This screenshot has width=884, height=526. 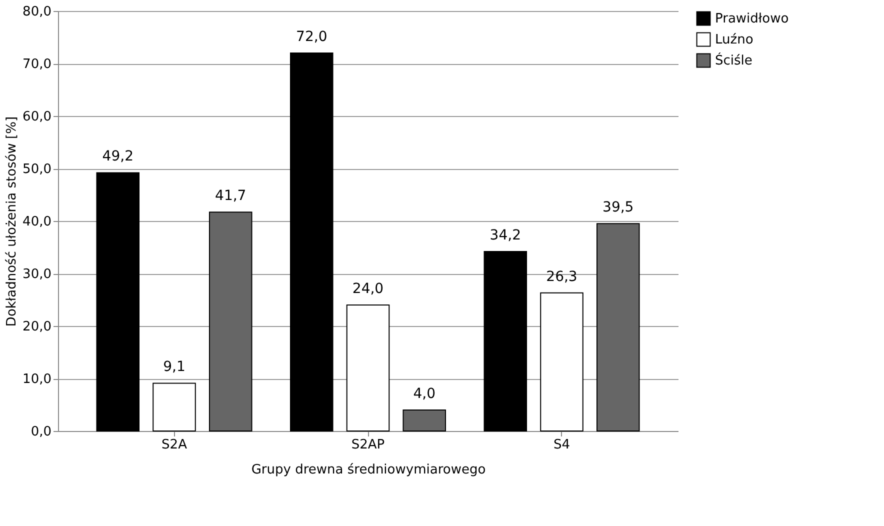 What do you see at coordinates (118, 156) in the screenshot?
I see `data-label: 49,2` at bounding box center [118, 156].